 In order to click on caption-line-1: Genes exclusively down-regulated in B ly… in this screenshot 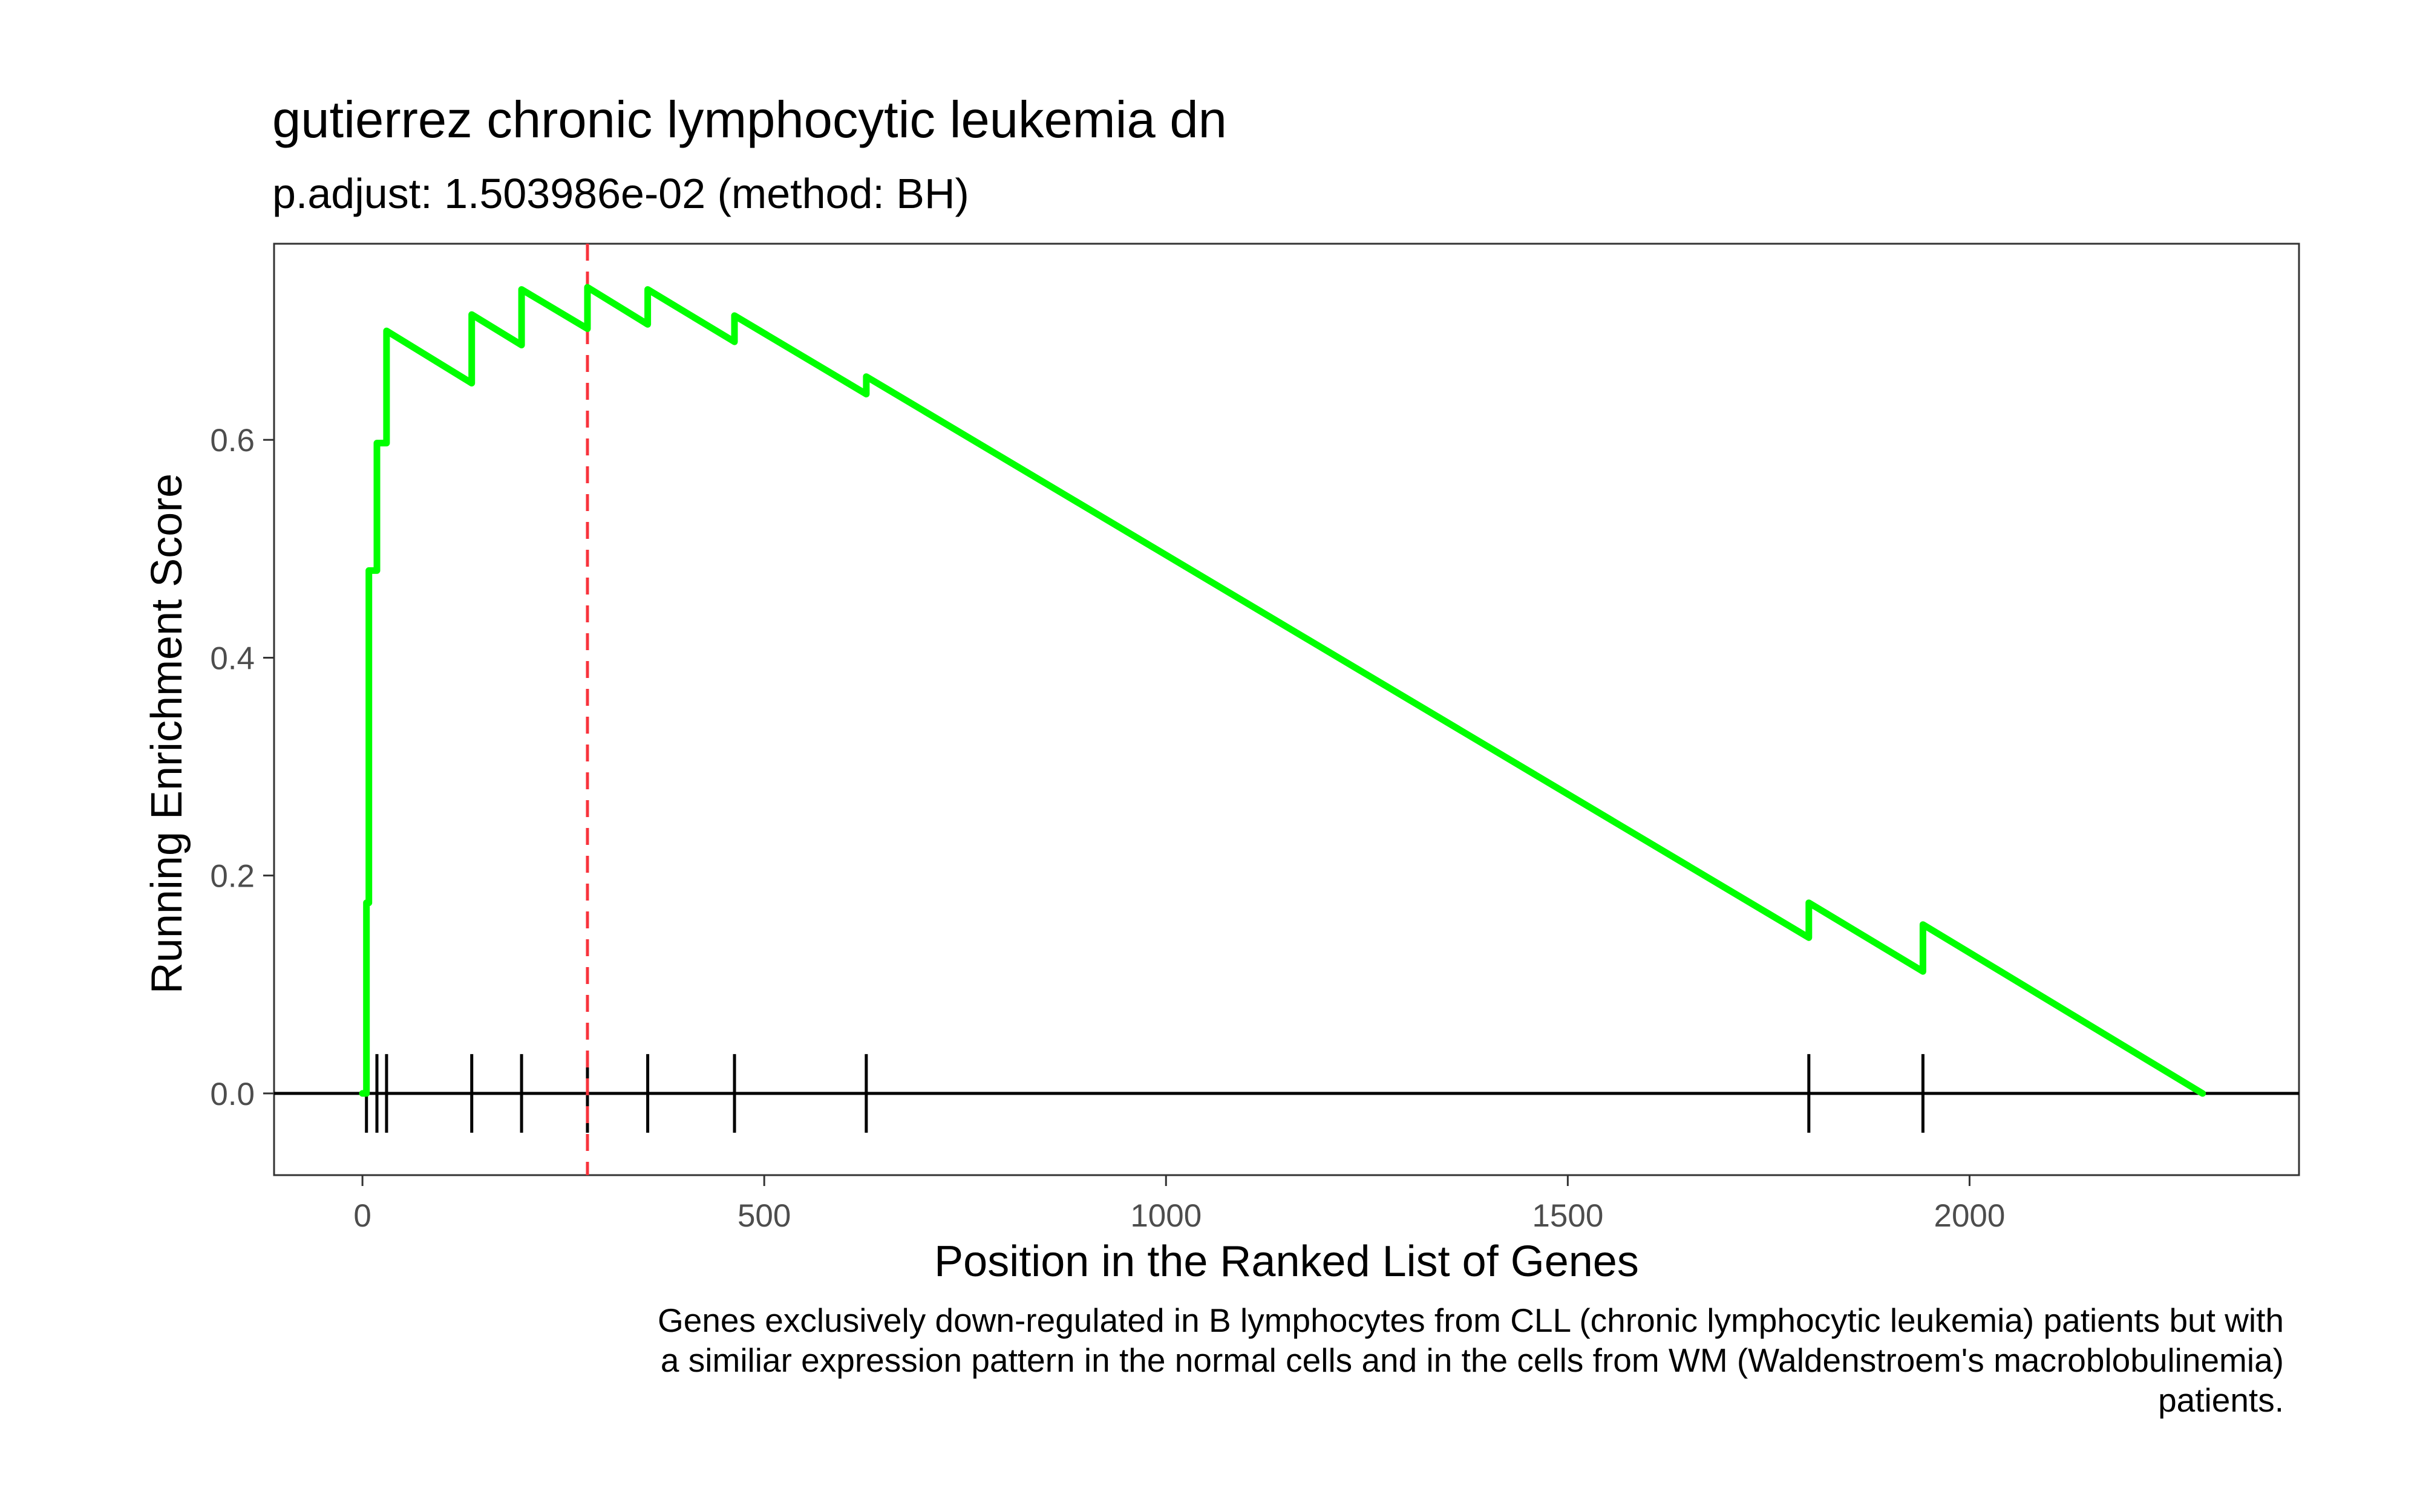, I will do `click(1470, 1320)`.